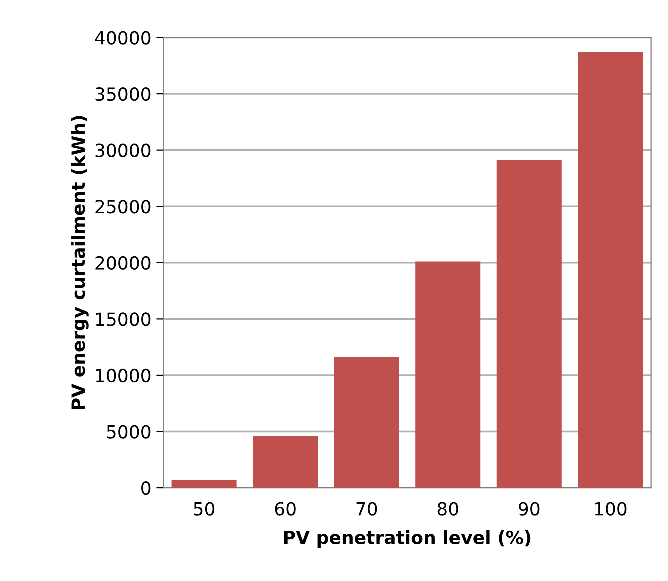  What do you see at coordinates (80, 263) in the screenshot?
I see `y-axis-title: PV energy curtailment (kWh)` at bounding box center [80, 263].